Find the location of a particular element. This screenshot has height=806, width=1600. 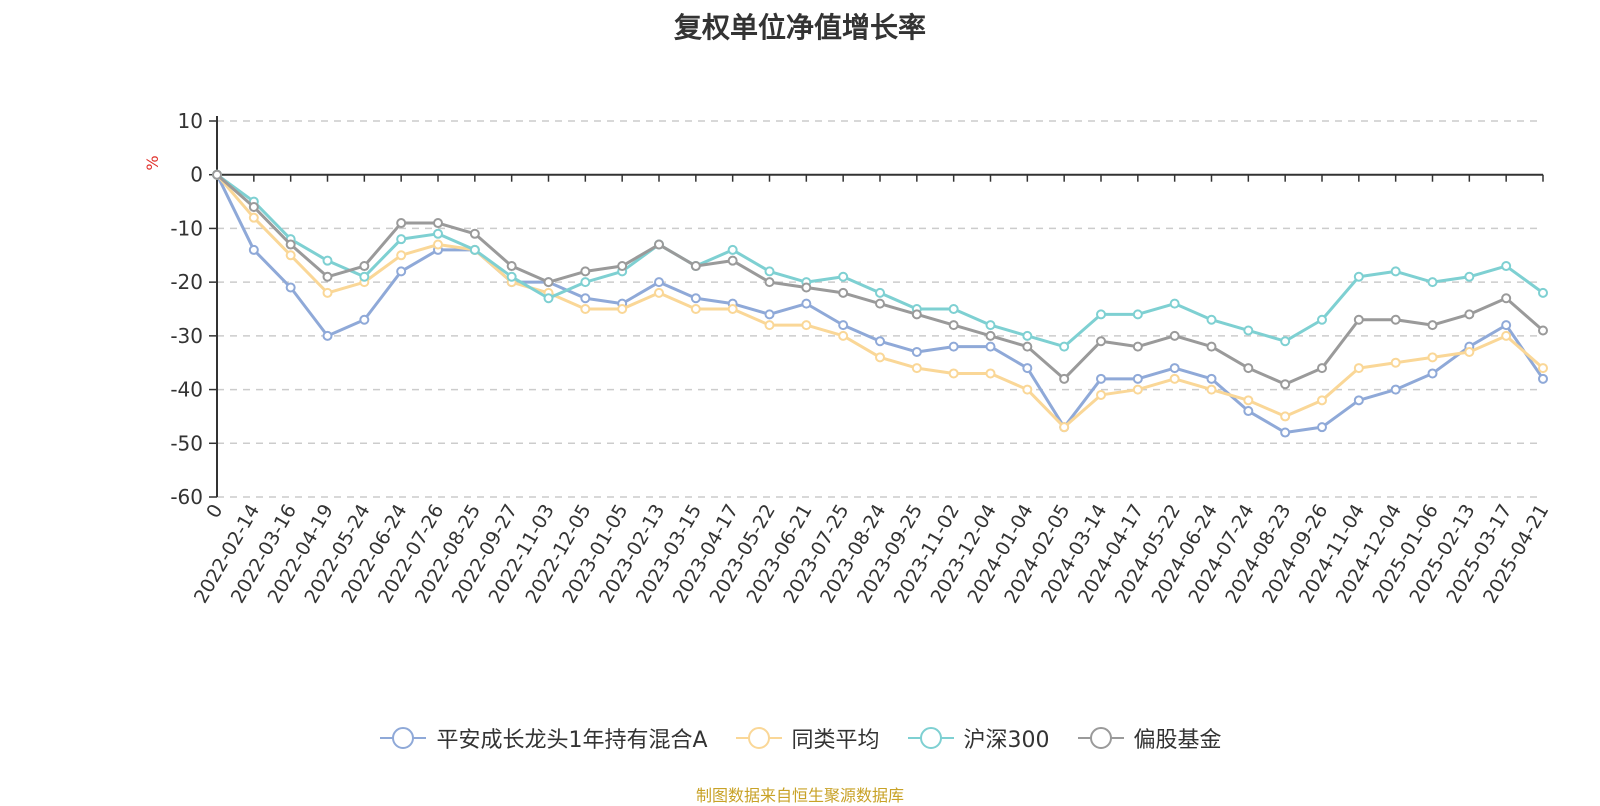

y-tick-label: -20 is located at coordinates (186, 282).